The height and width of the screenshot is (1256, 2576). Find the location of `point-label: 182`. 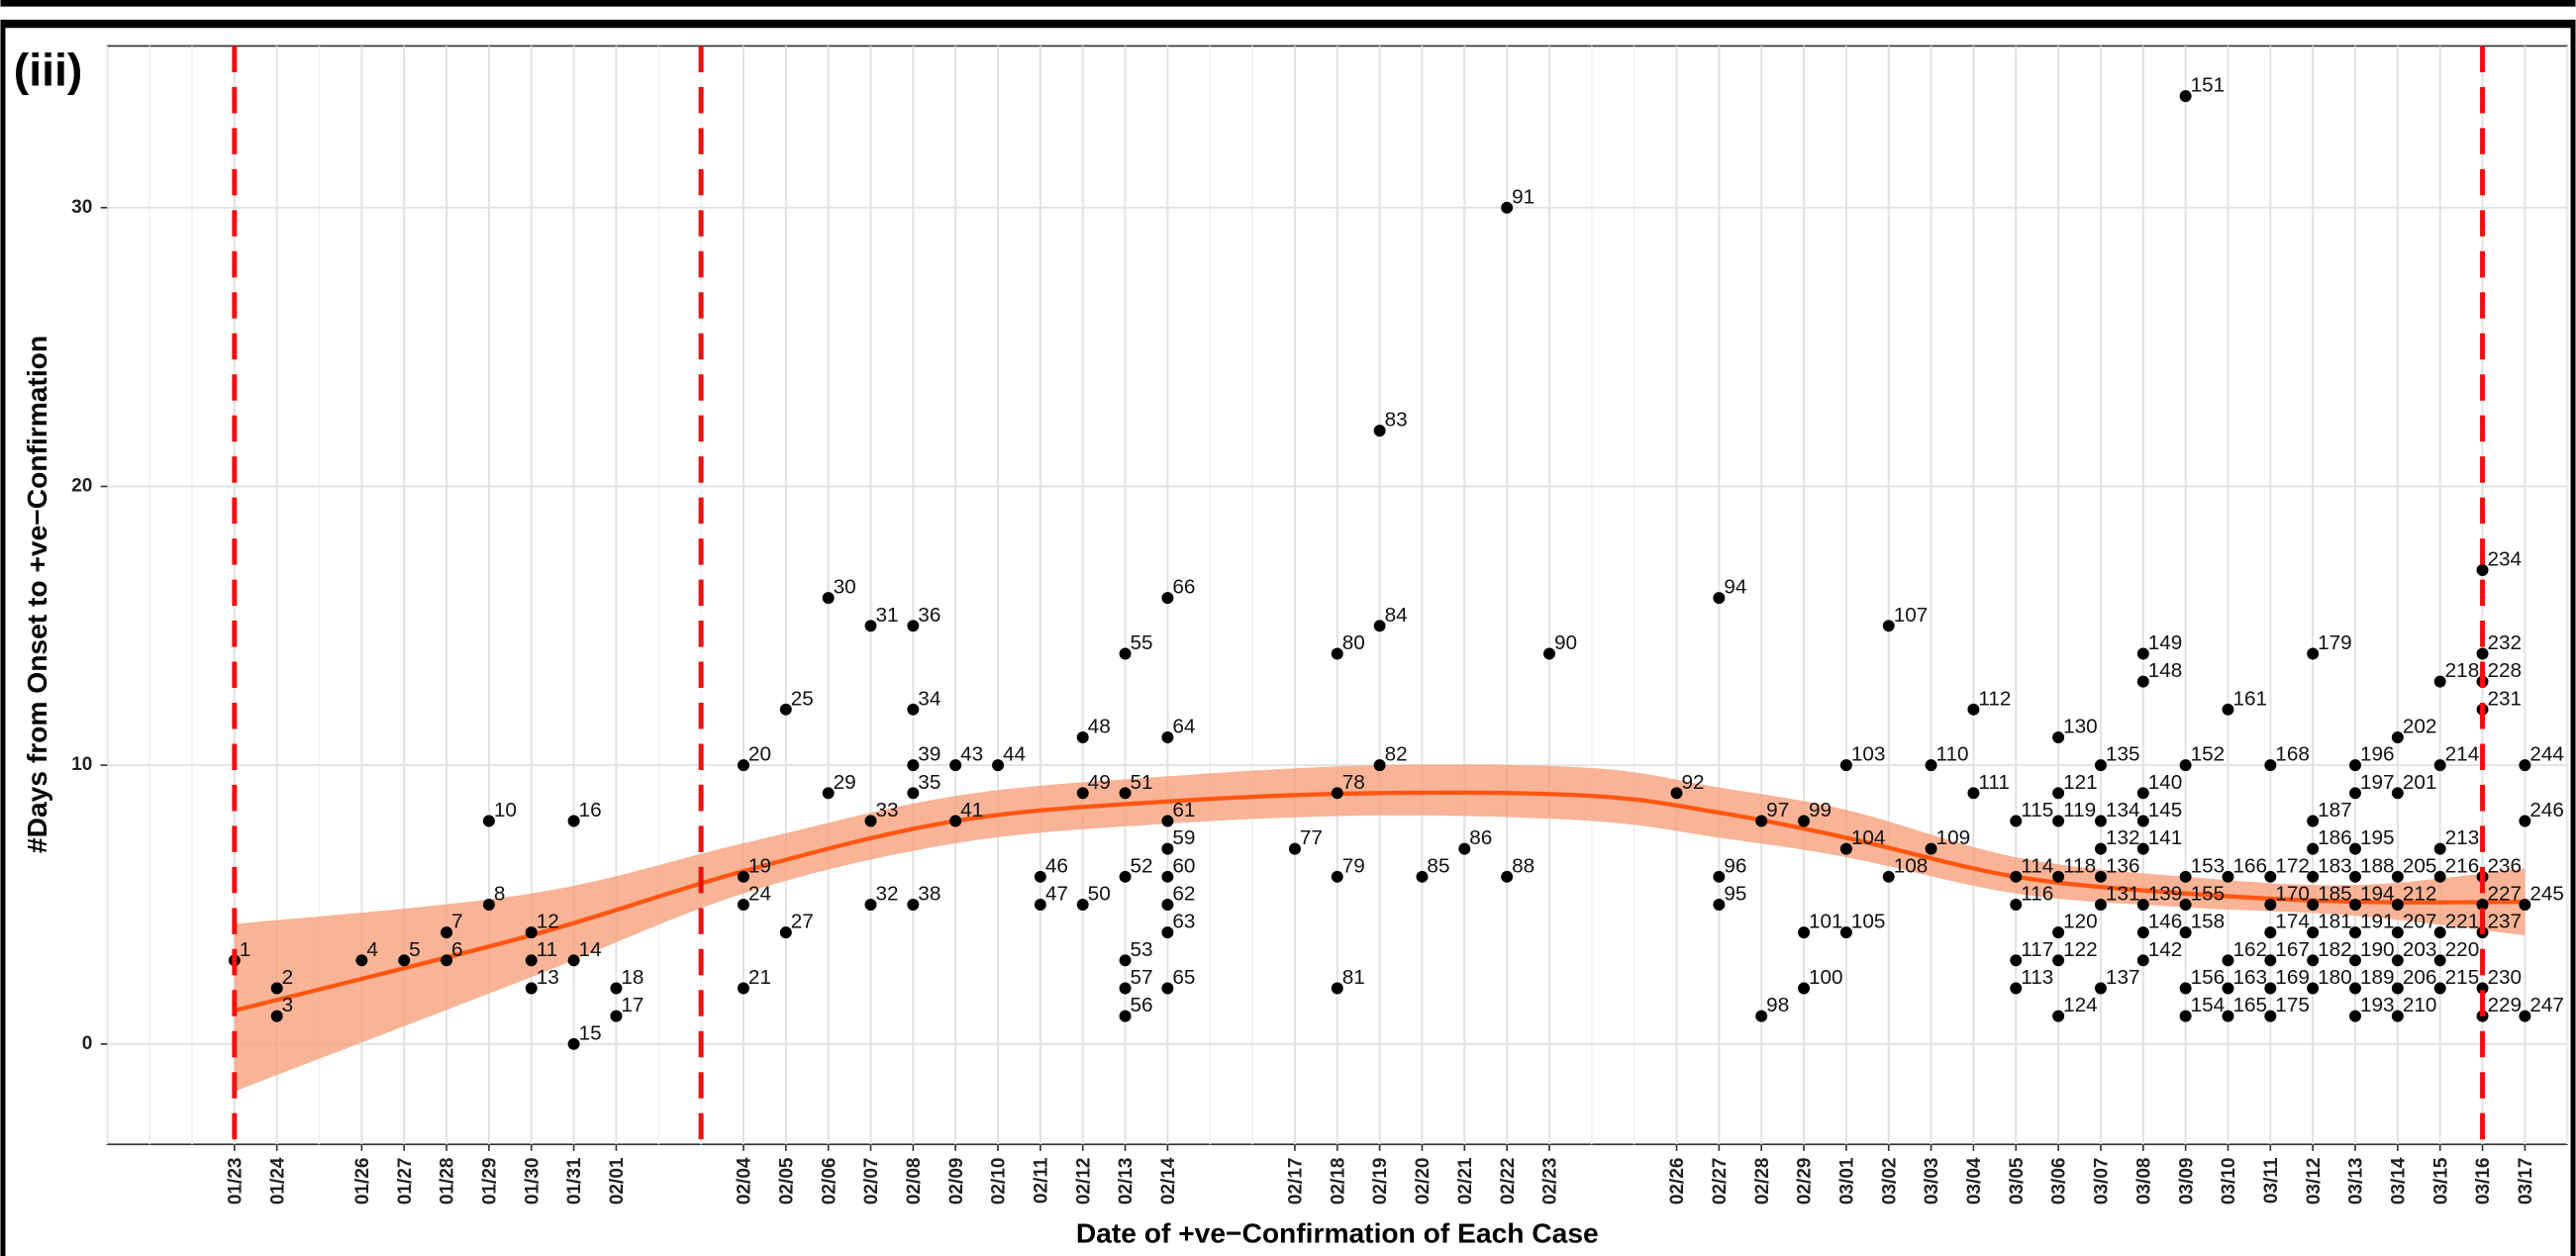

point-label: 182 is located at coordinates (2335, 949).